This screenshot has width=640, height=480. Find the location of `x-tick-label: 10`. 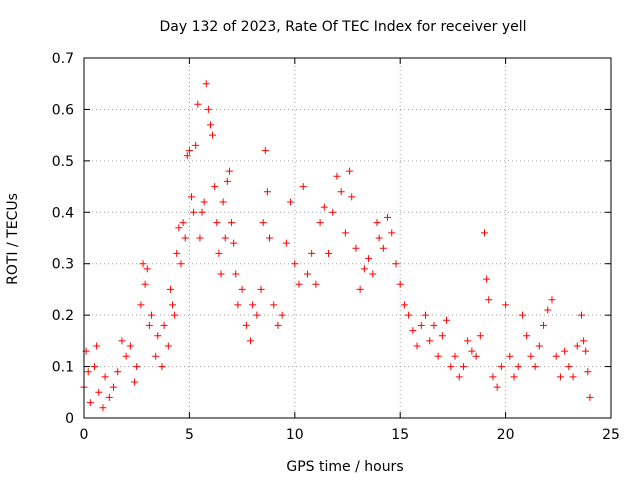

x-tick-label: 10 is located at coordinates (295, 435).